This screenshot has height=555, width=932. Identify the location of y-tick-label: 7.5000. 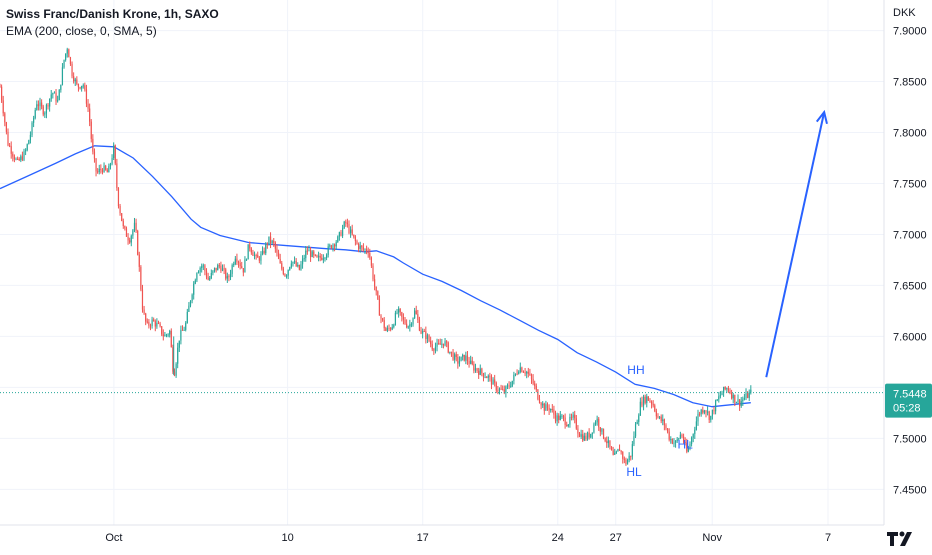
(910, 439).